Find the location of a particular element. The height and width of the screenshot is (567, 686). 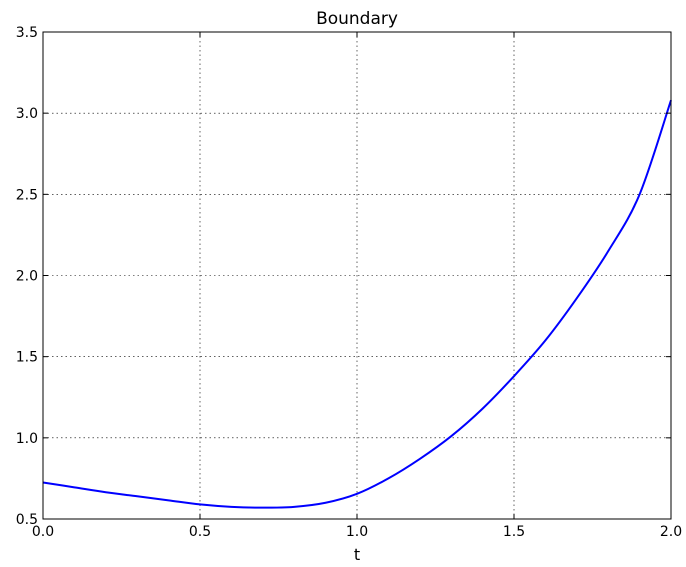

chart-title: Boundary is located at coordinates (357, 19).